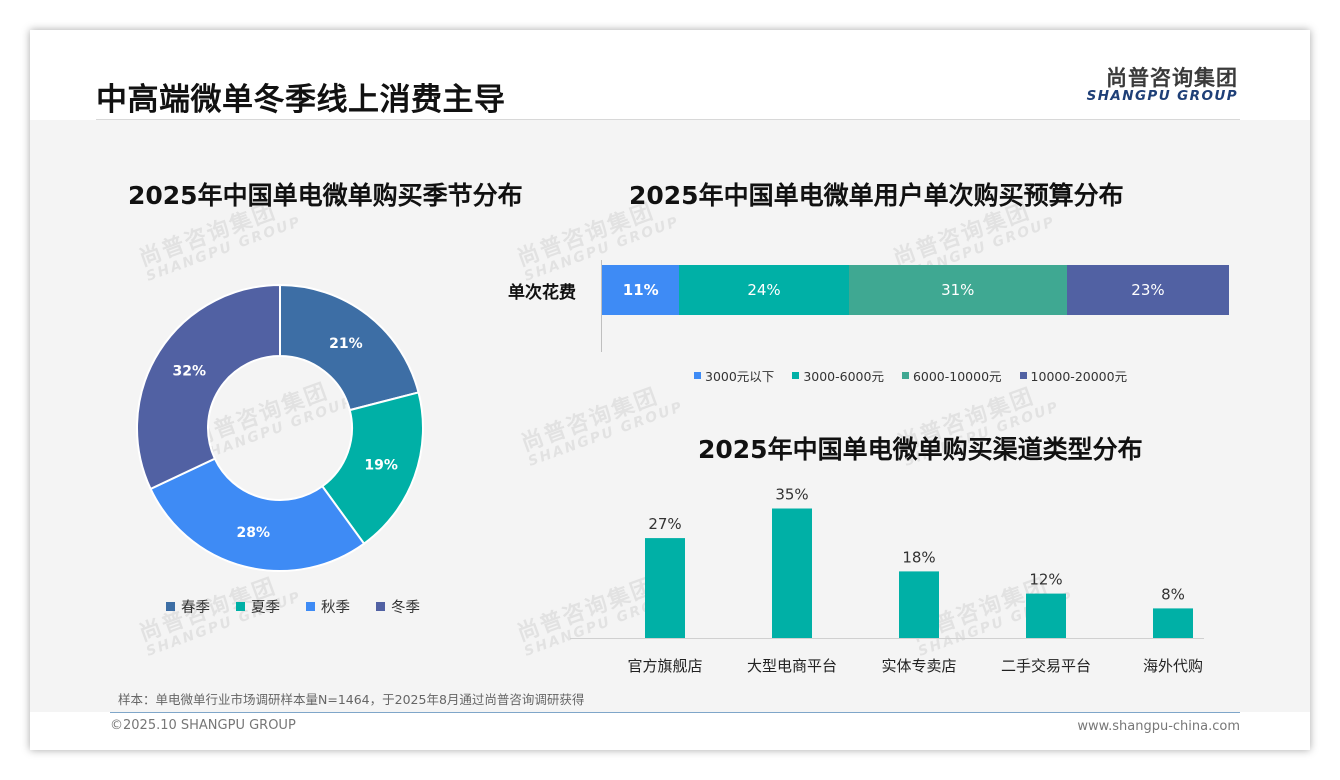 The image size is (1340, 780). What do you see at coordinates (887, 562) in the screenshot?
I see `channel-bar-chart: 27% 35% 18% 12% 8%` at bounding box center [887, 562].